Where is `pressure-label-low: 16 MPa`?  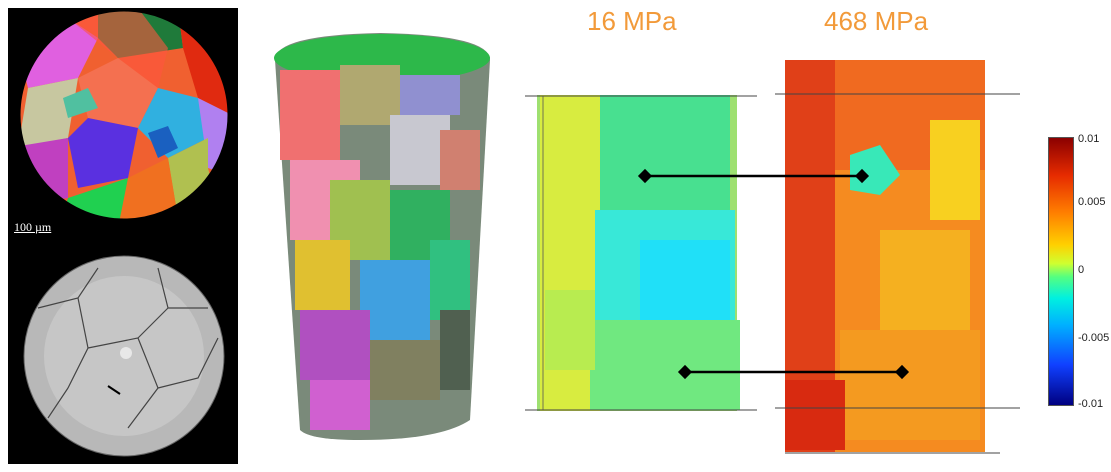 pressure-label-low: 16 MPa is located at coordinates (632, 21).